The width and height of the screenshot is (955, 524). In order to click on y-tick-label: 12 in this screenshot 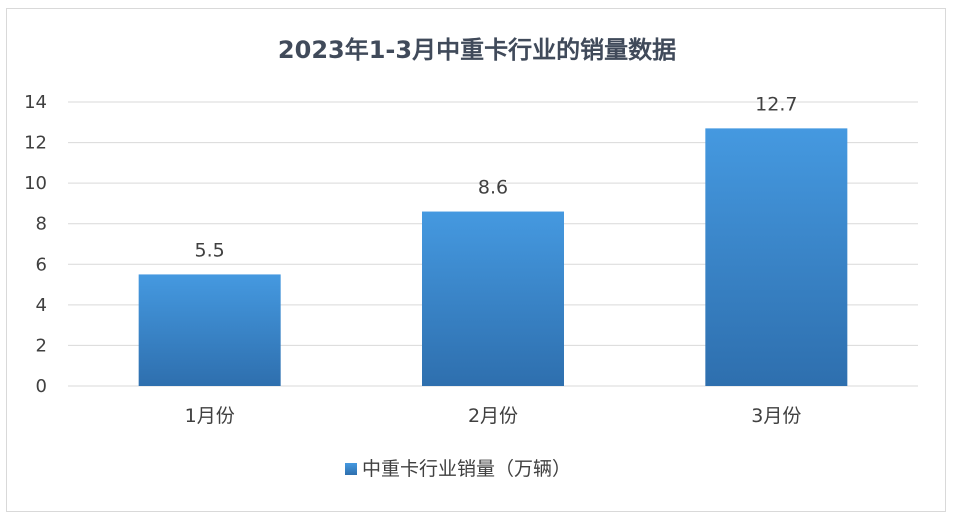, I will do `click(35, 143)`.